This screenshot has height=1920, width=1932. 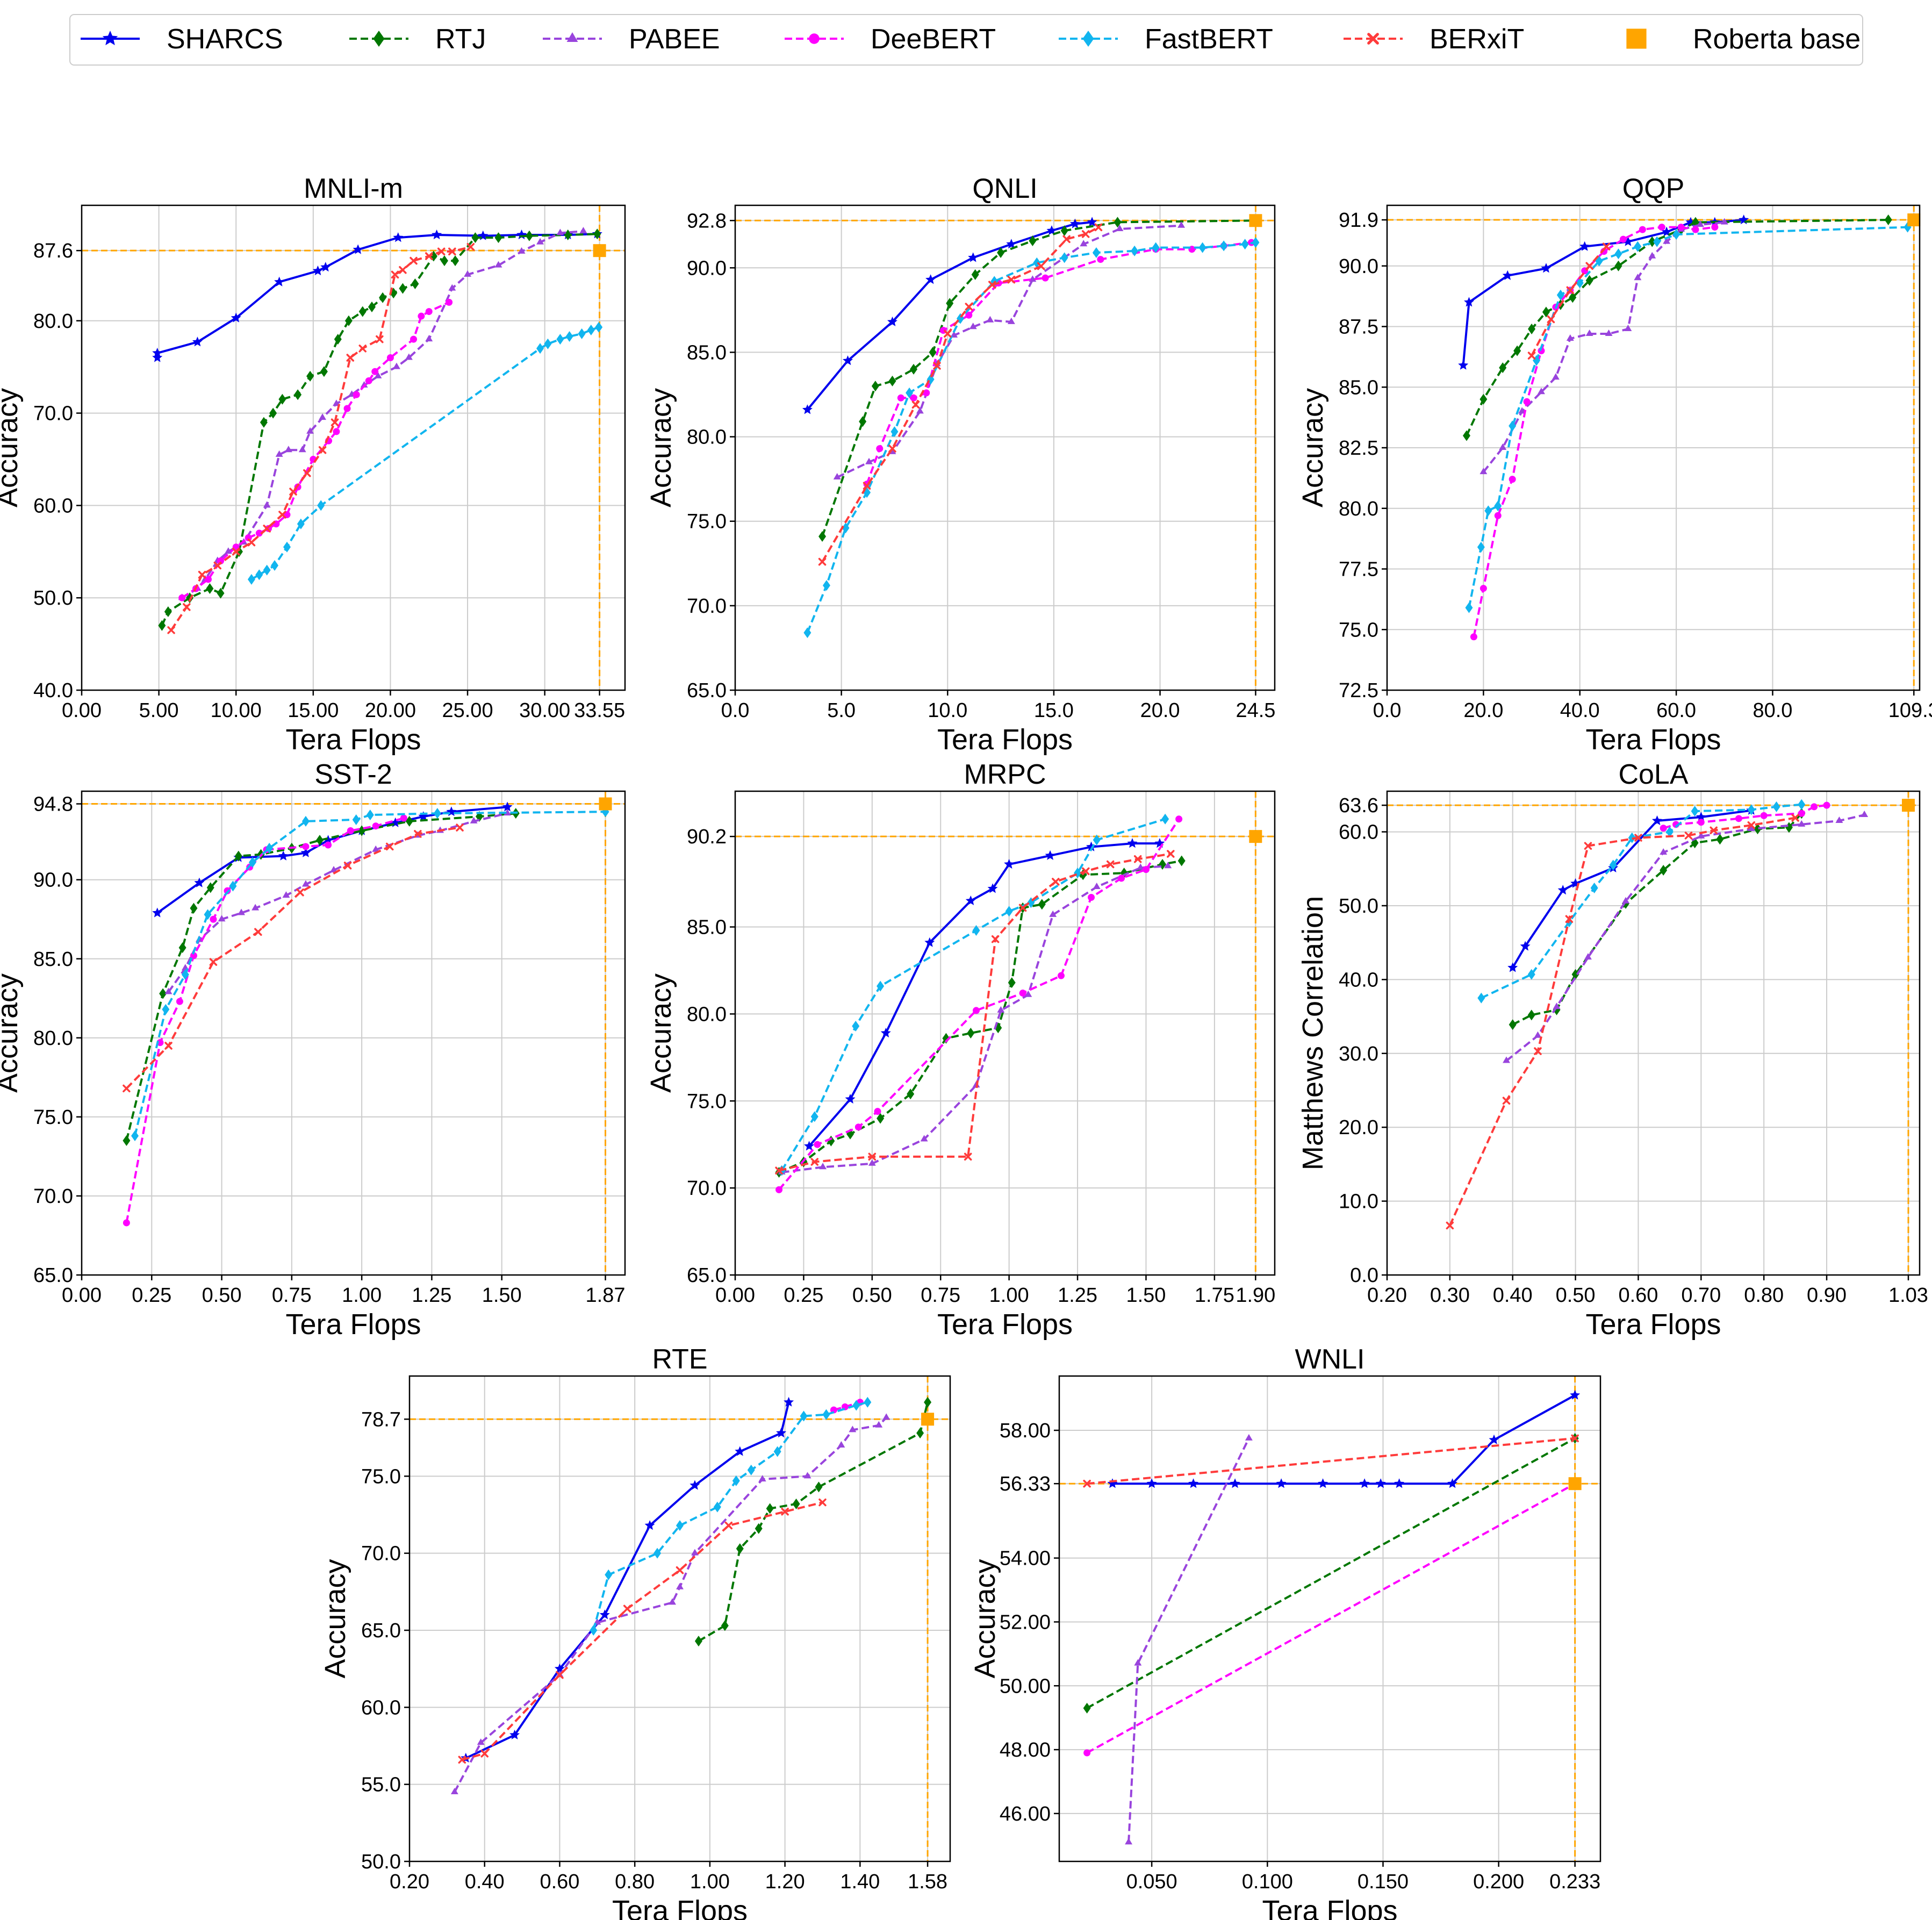 I want to click on y-tick-label: 50.0, so click(x=1359, y=906).